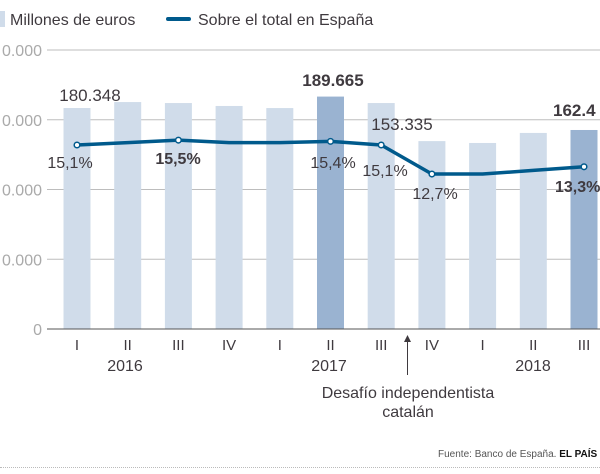 The width and height of the screenshot is (600, 474). What do you see at coordinates (300, 467) in the screenshot?
I see `footer-divider` at bounding box center [300, 467].